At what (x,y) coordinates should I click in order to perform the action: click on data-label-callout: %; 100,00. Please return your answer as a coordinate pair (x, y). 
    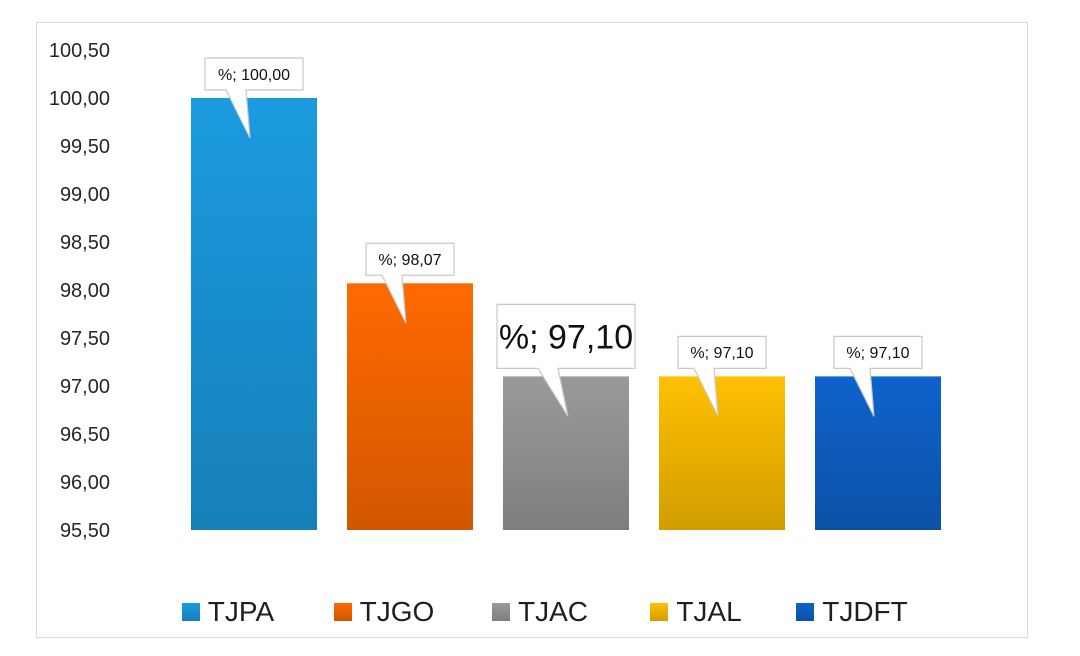
    Looking at the image, I should click on (254, 98).